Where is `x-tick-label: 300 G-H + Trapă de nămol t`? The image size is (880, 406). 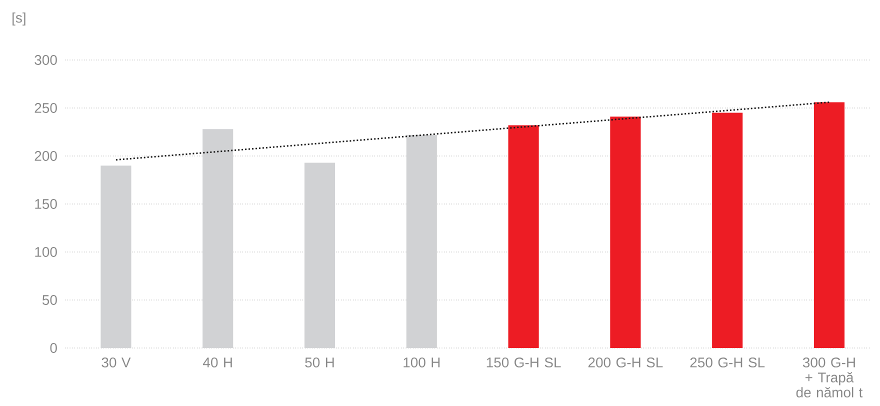
x-tick-label: 300 G-H + Trapă de nămol t is located at coordinates (829, 378).